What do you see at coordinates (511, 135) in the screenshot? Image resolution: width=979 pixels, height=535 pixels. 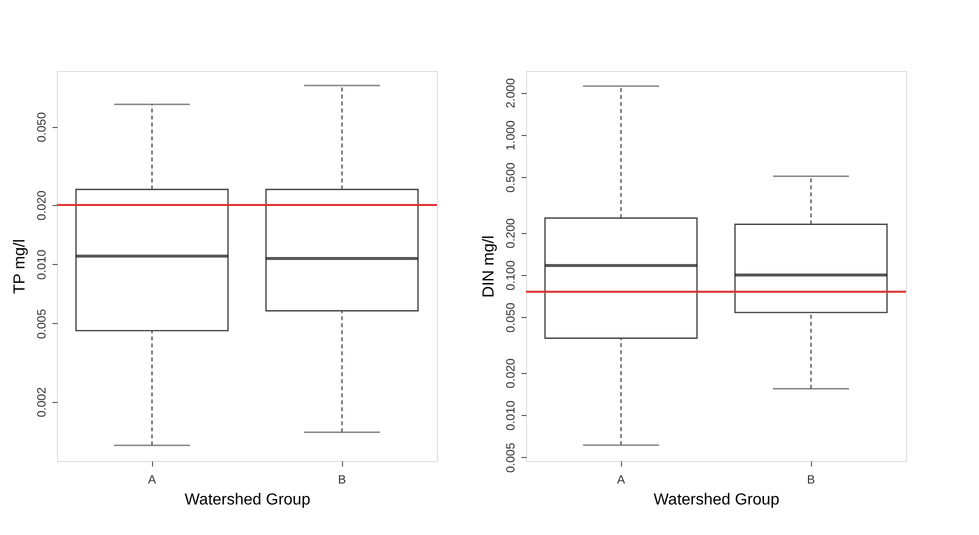 I see `y-tick-label: 1.000` at bounding box center [511, 135].